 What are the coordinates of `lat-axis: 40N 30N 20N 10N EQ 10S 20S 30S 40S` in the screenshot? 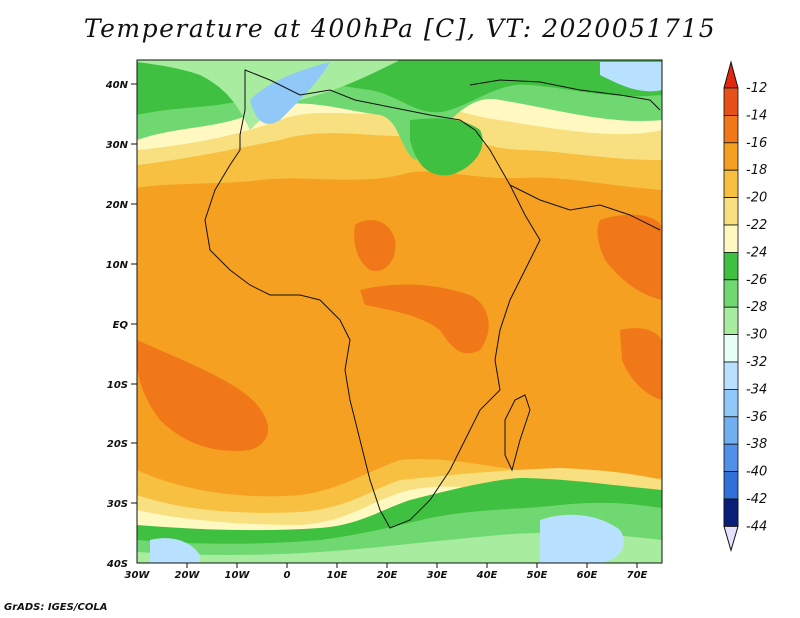 It's located at (121, 325).